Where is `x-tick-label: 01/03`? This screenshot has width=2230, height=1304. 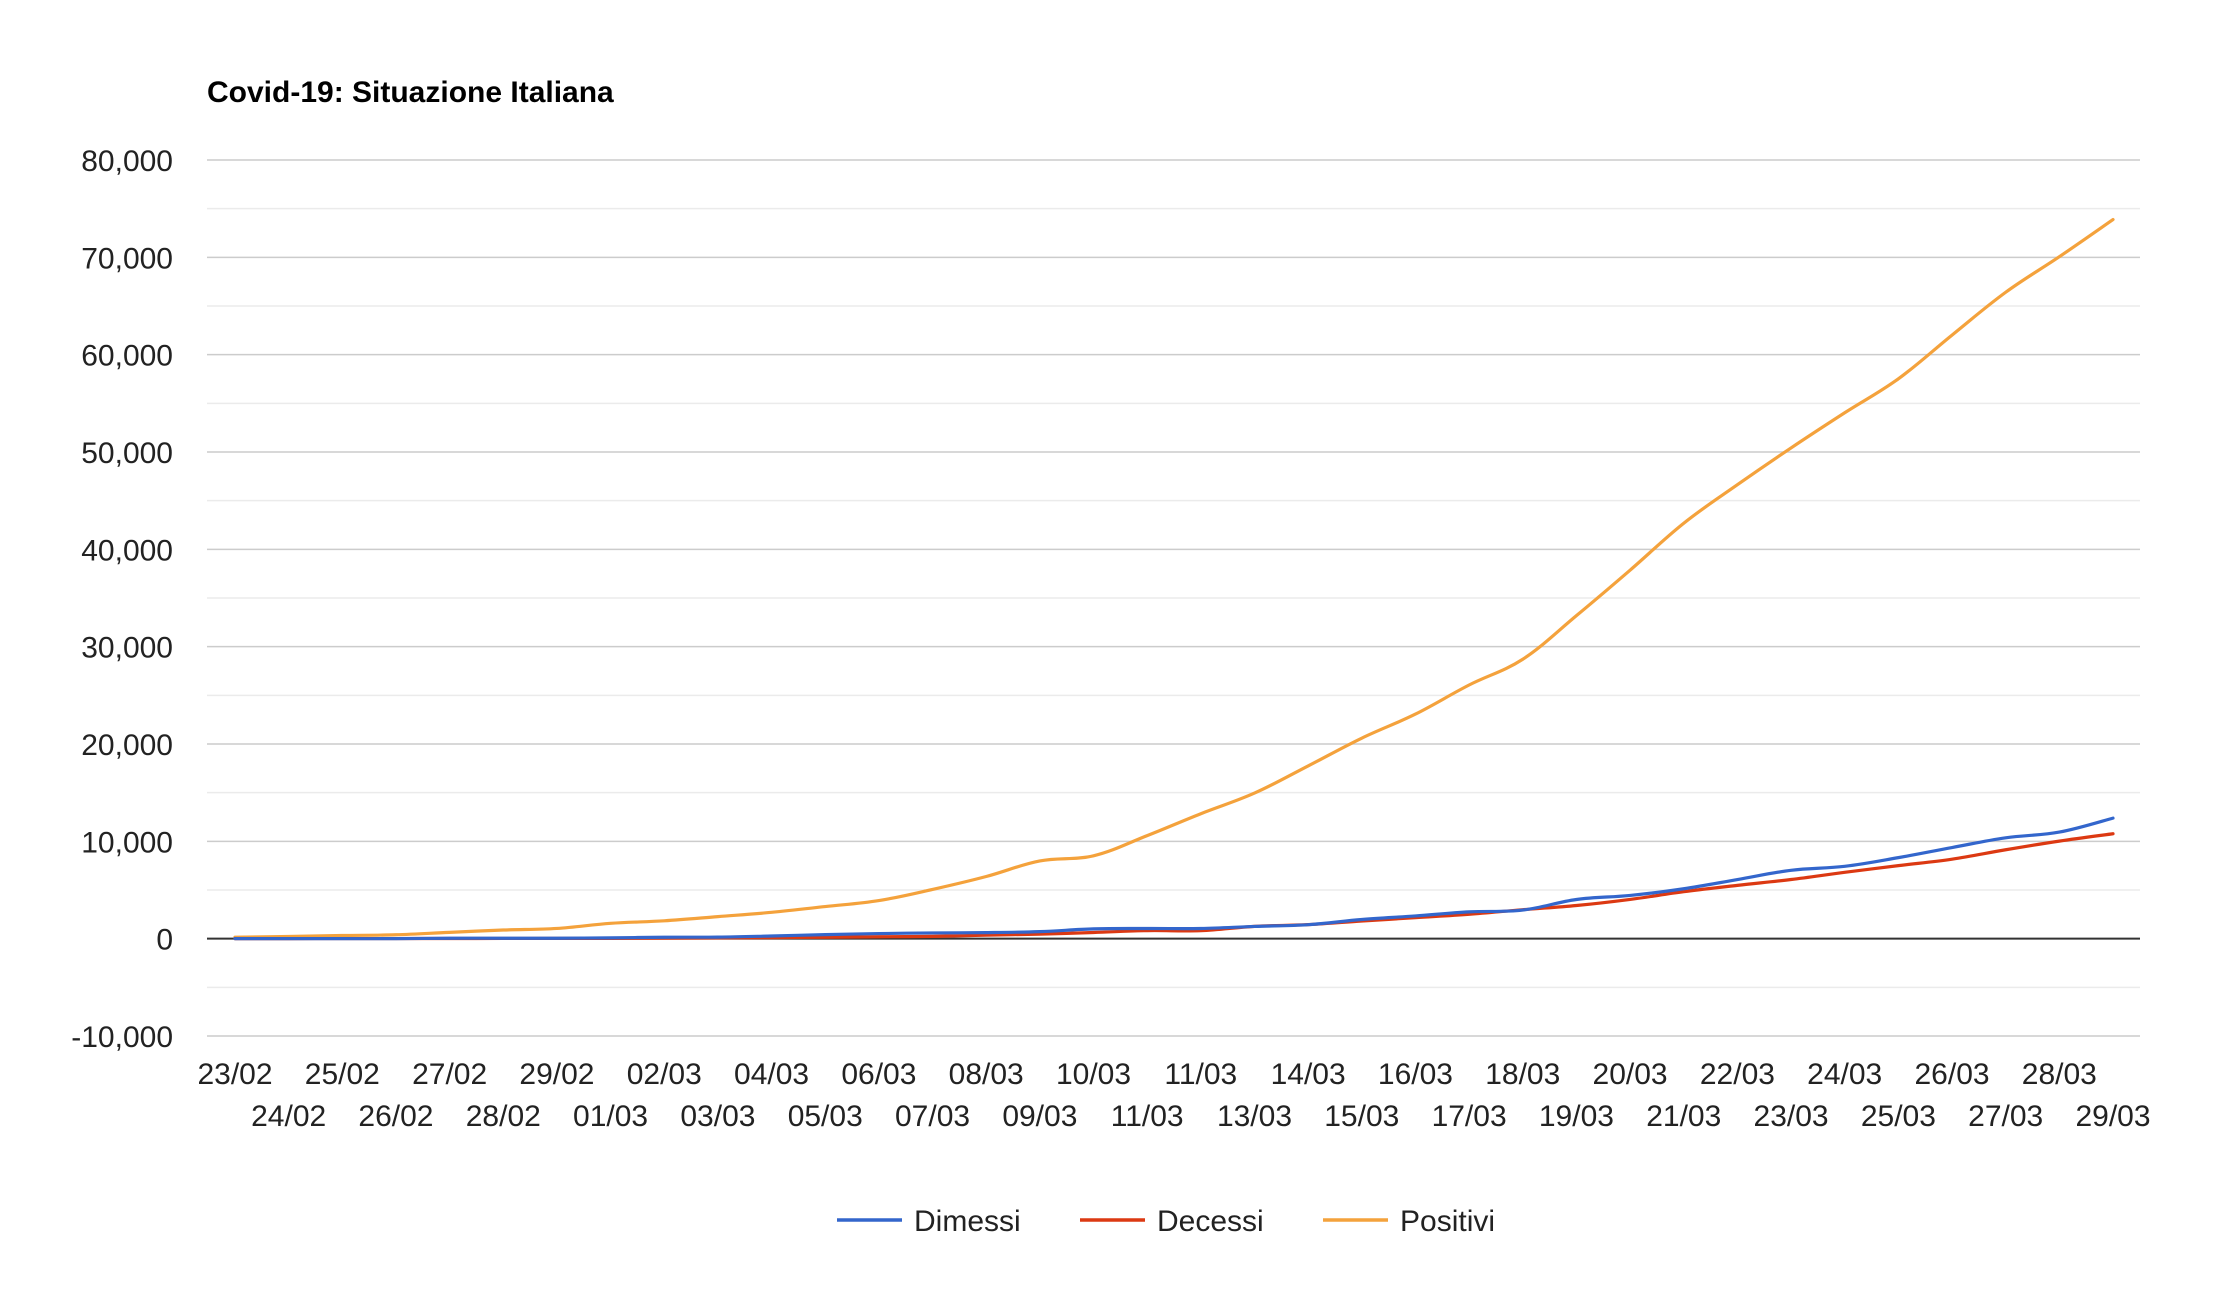 x-tick-label: 01/03 is located at coordinates (610, 1116).